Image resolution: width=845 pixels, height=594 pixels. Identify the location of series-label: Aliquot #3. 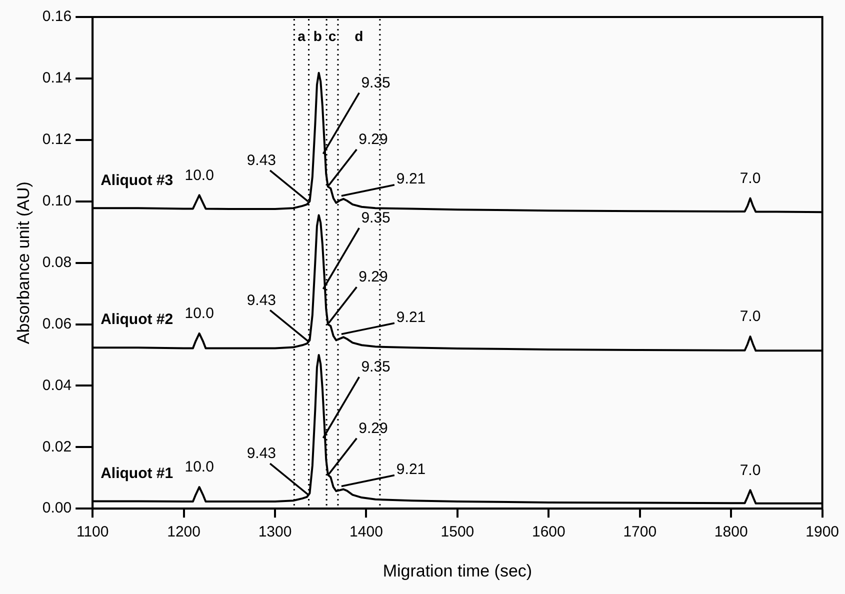
(137, 180).